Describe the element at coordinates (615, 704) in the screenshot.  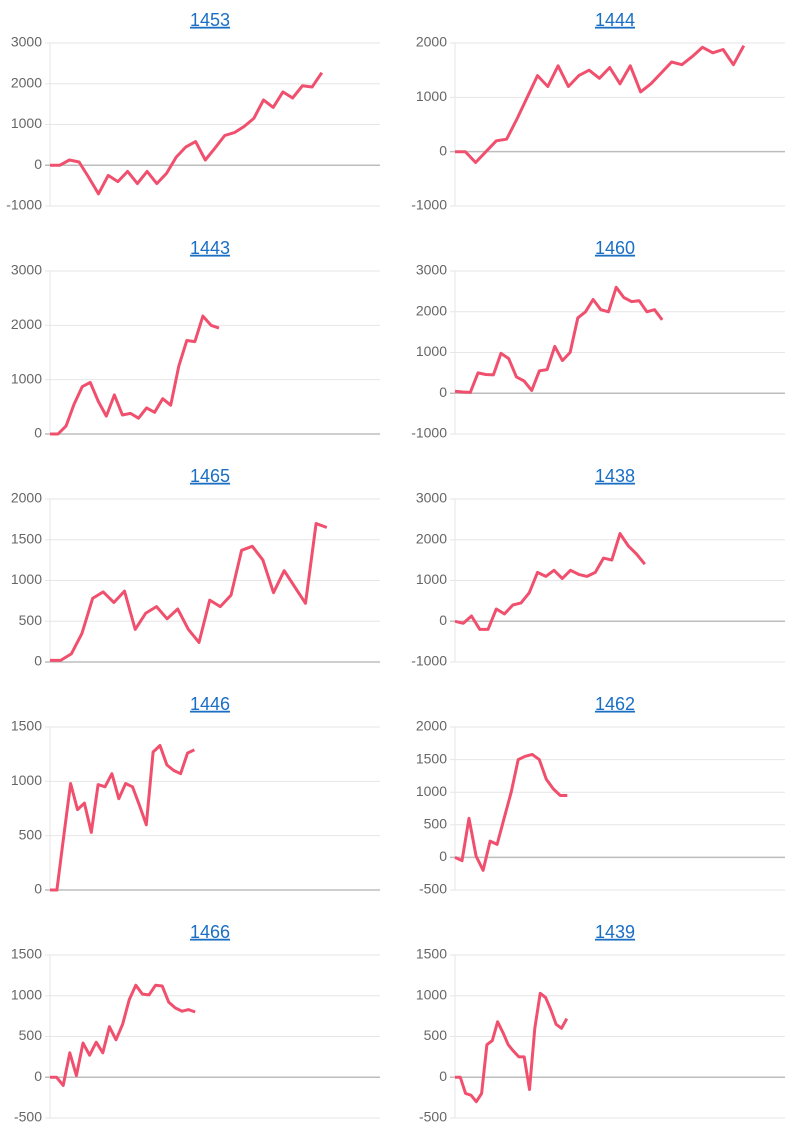
I see `chart-title: 1462` at that location.